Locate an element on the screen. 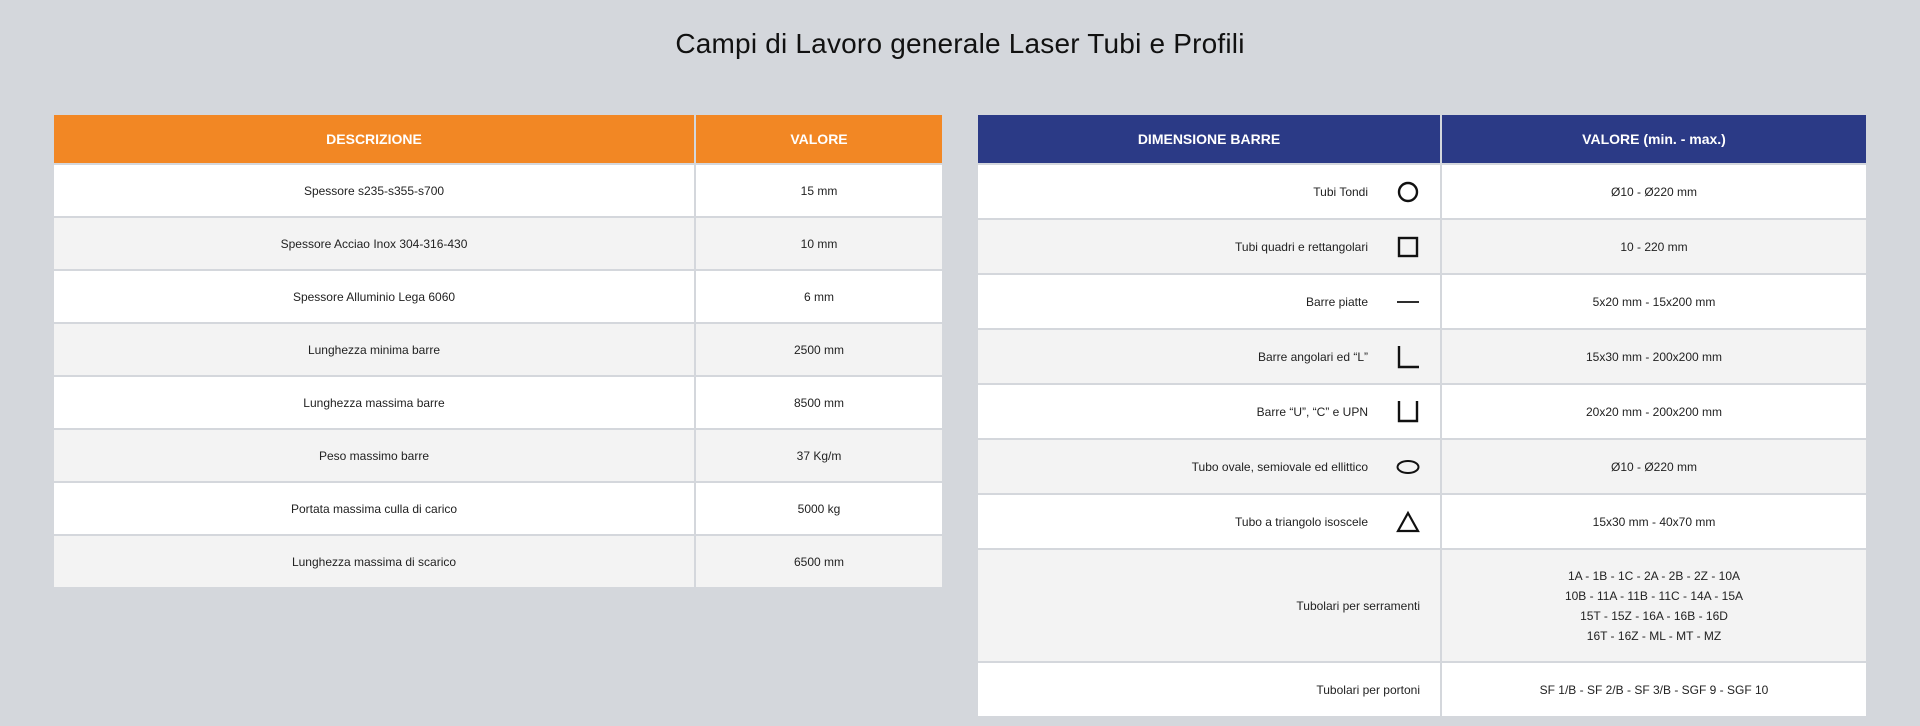 The width and height of the screenshot is (1920, 726). u-channel-icon is located at coordinates (1408, 411).